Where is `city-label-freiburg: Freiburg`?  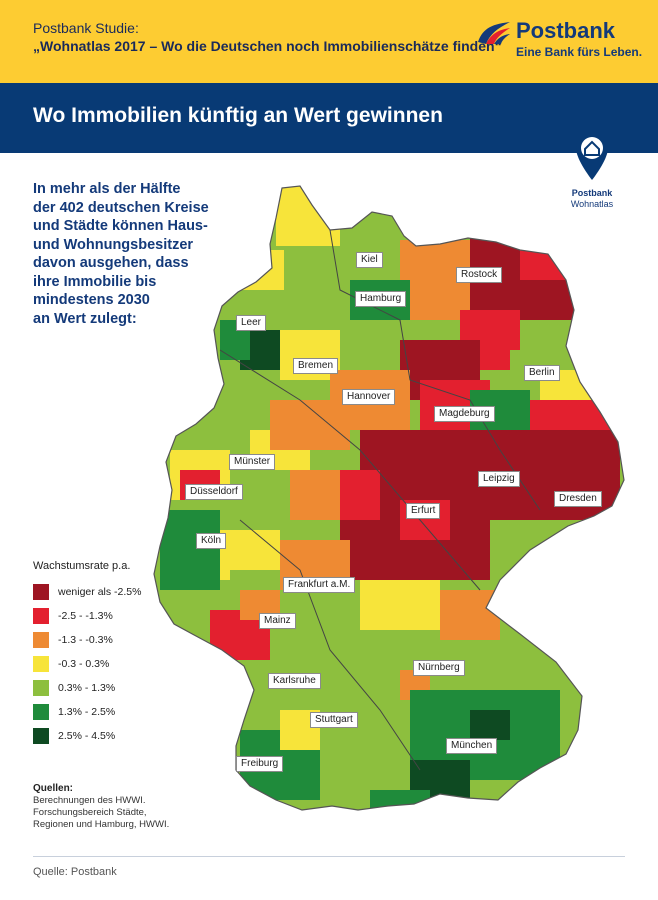 city-label-freiburg: Freiburg is located at coordinates (260, 764).